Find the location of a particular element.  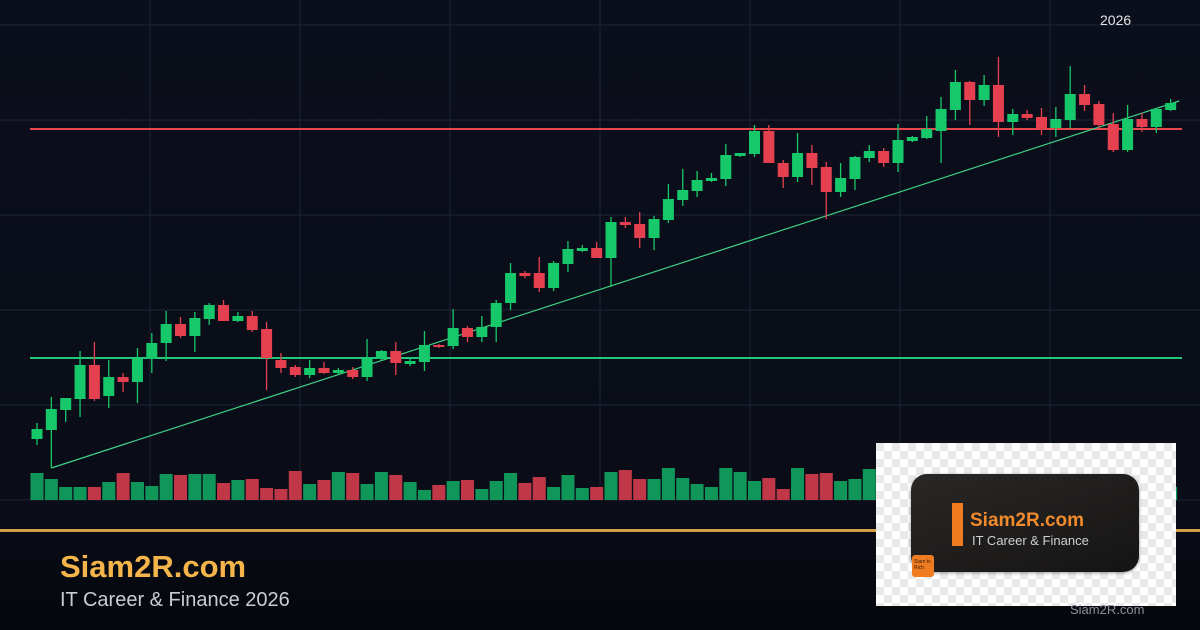

x-tick-label-year: 2026 is located at coordinates (1116, 20).